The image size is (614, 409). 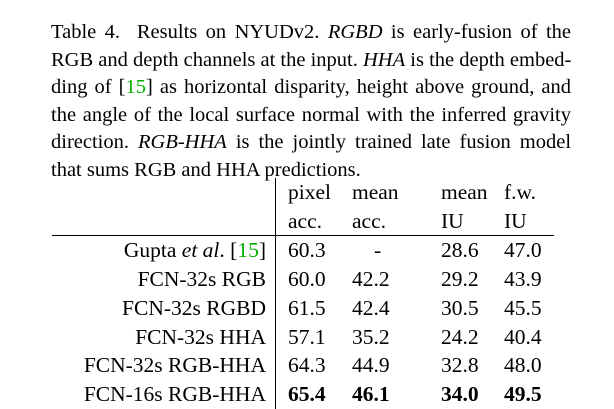 I want to click on value-mean-acc: 44.9, so click(x=371, y=365).